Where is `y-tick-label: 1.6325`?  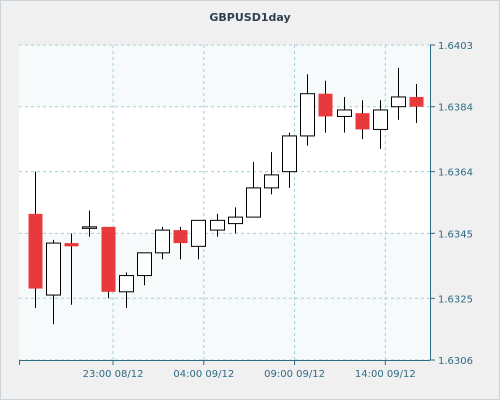 y-tick-label: 1.6325 is located at coordinates (455, 299).